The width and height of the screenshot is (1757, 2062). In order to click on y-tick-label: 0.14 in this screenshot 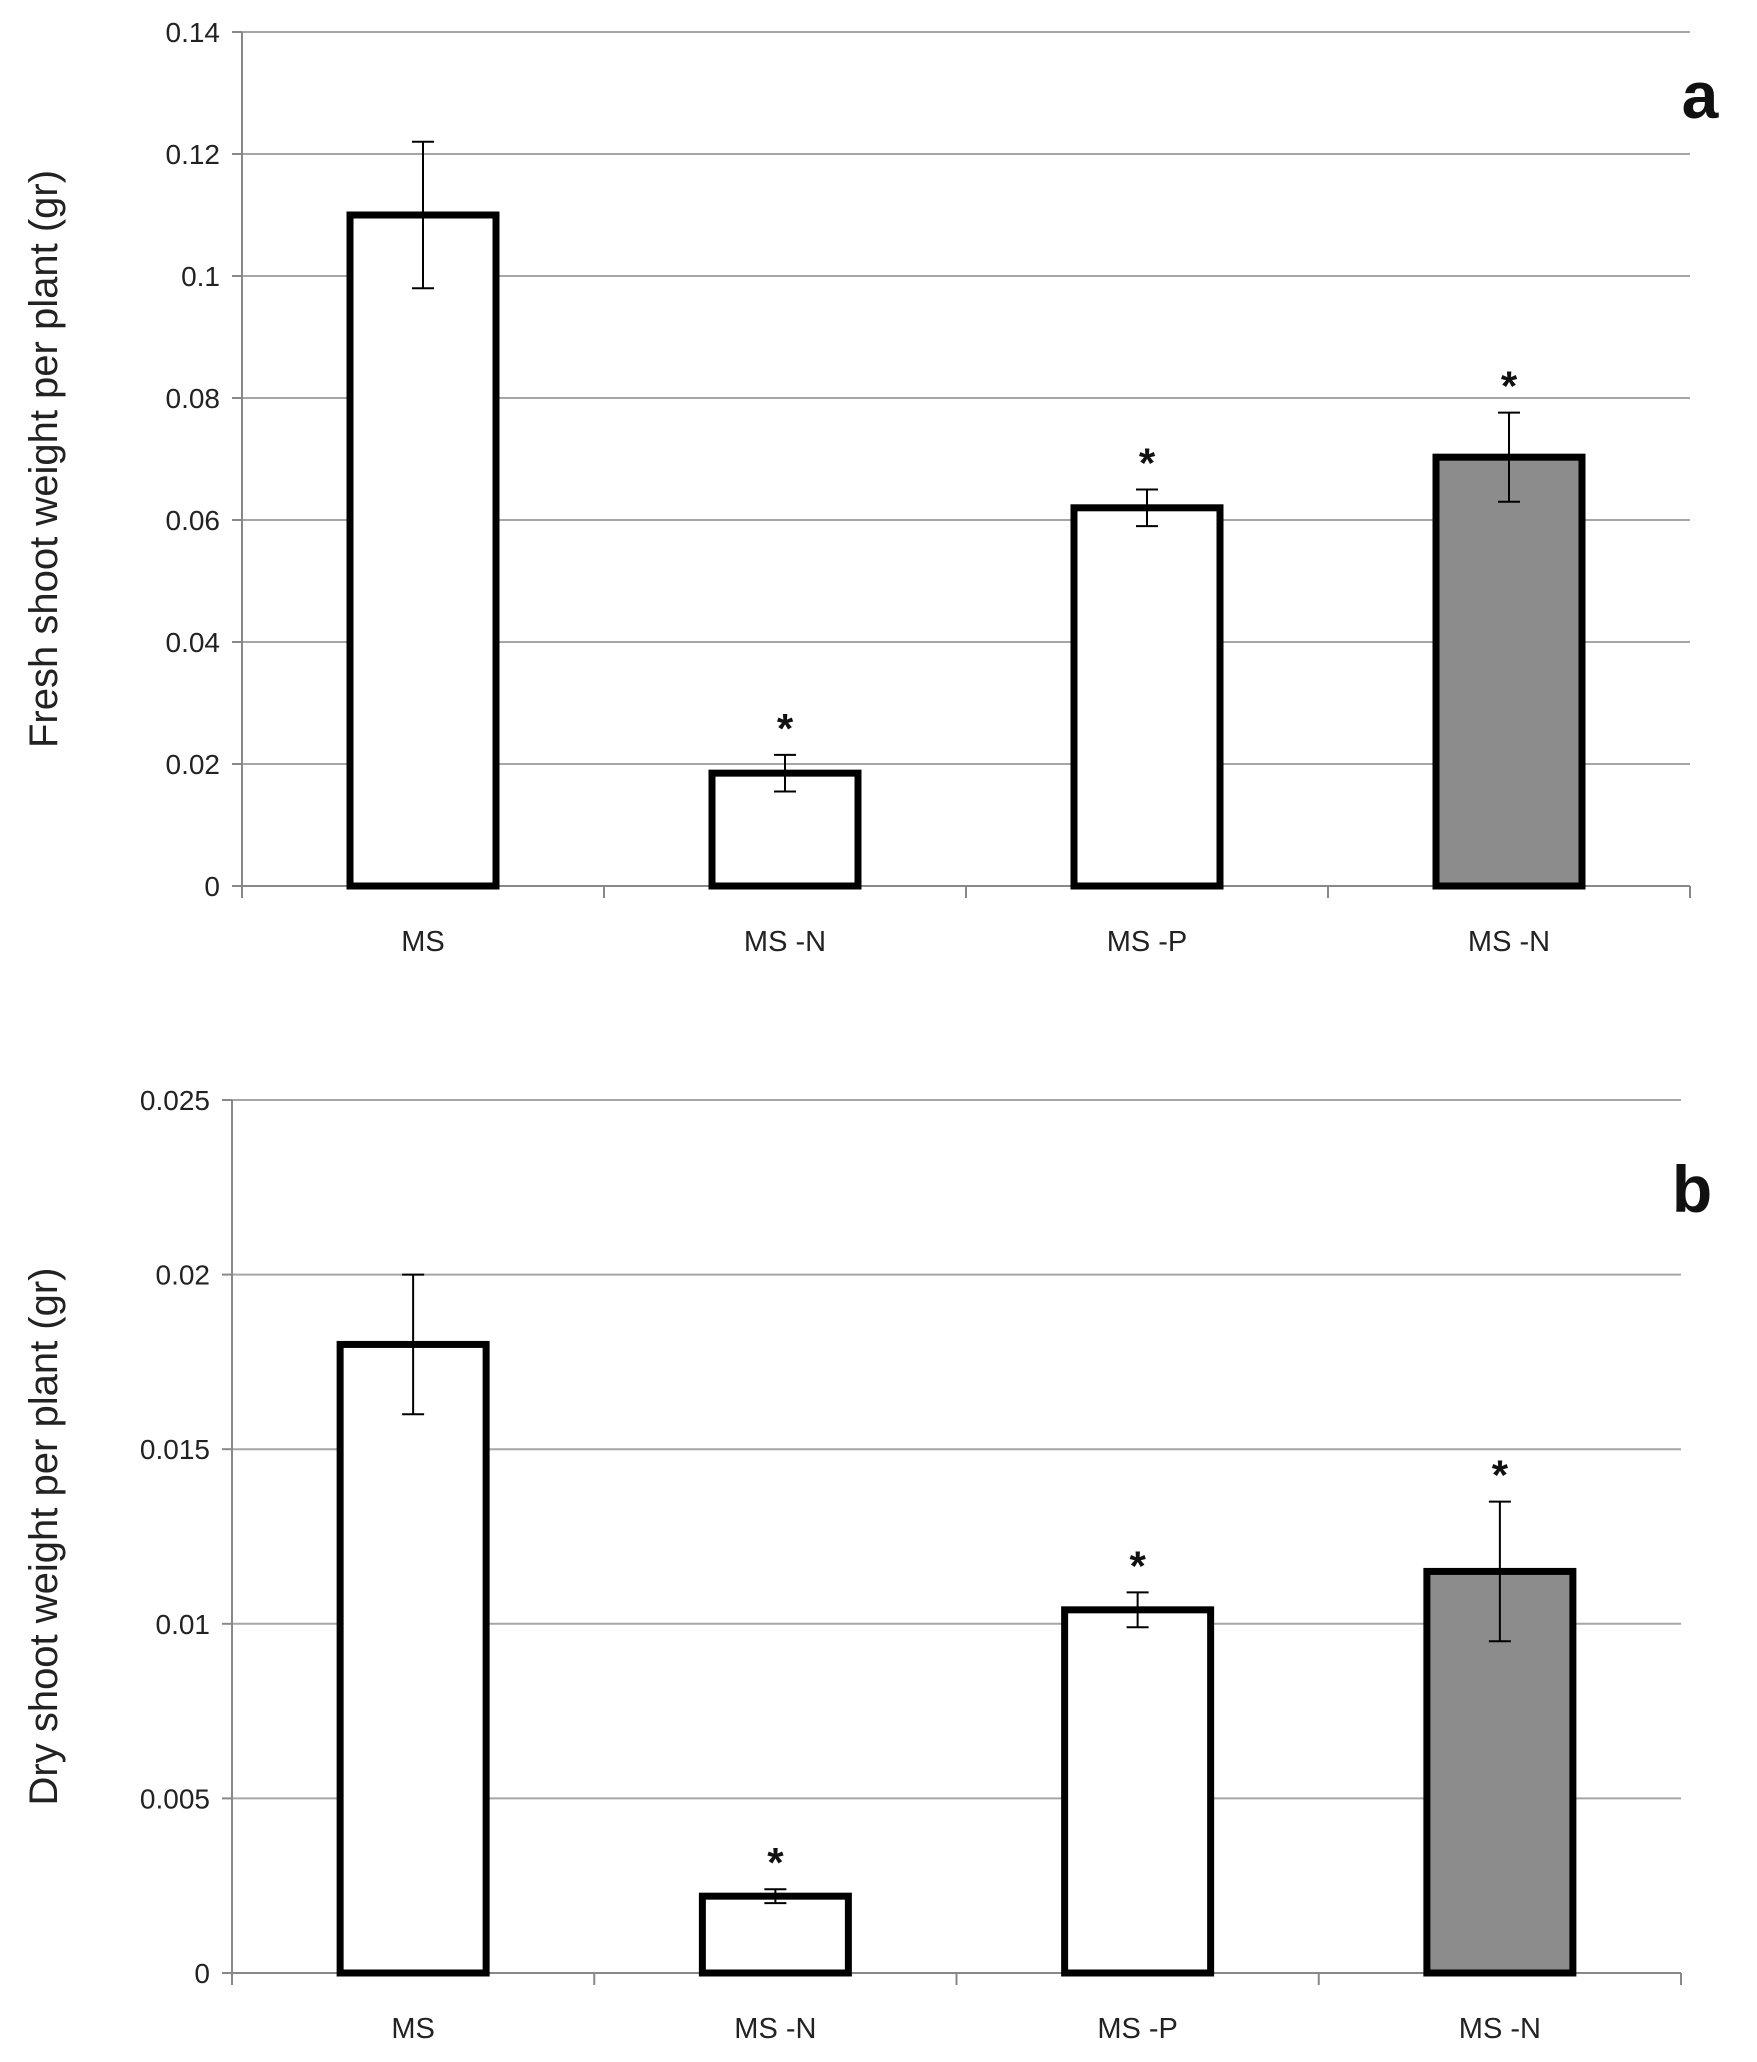, I will do `click(193, 32)`.